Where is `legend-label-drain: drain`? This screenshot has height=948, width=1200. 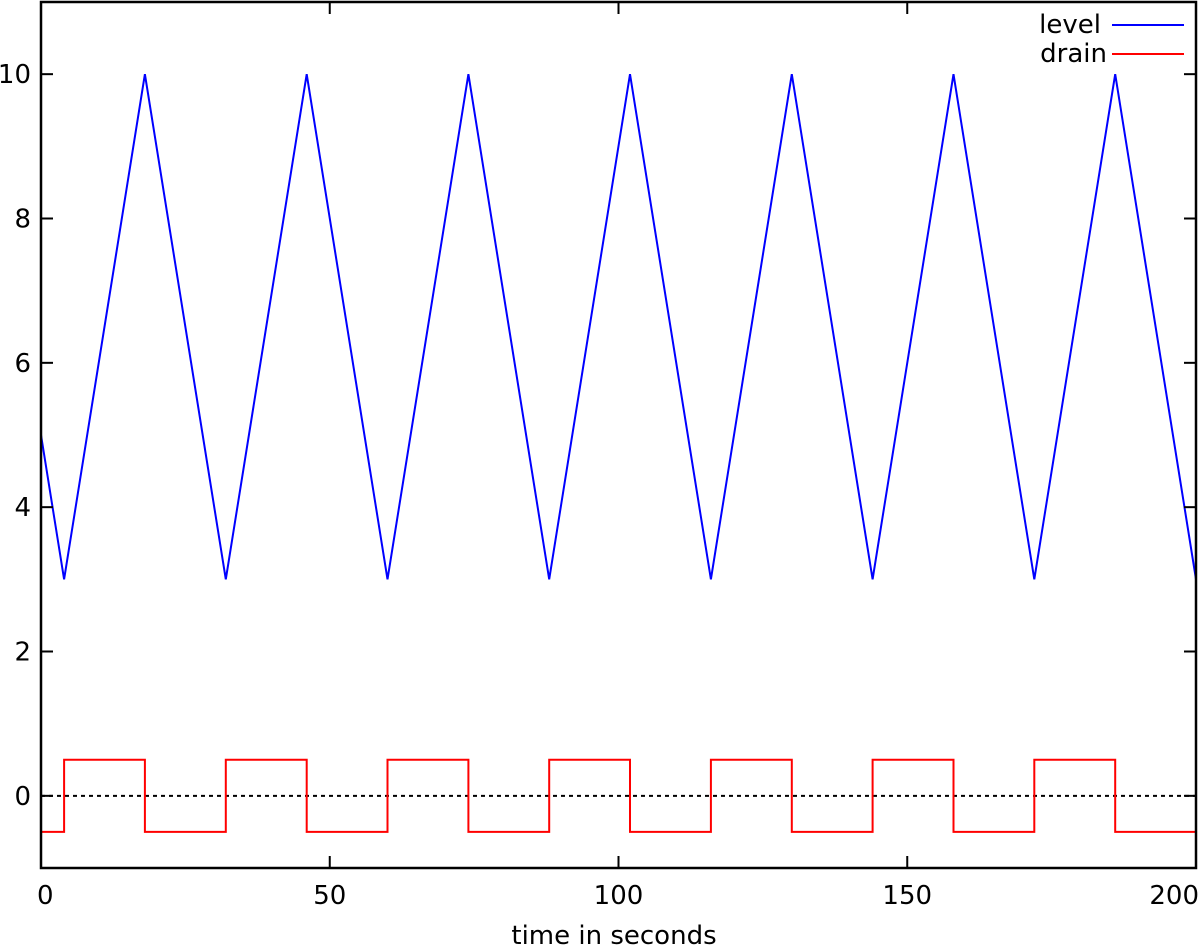 legend-label-drain: drain is located at coordinates (1073, 54).